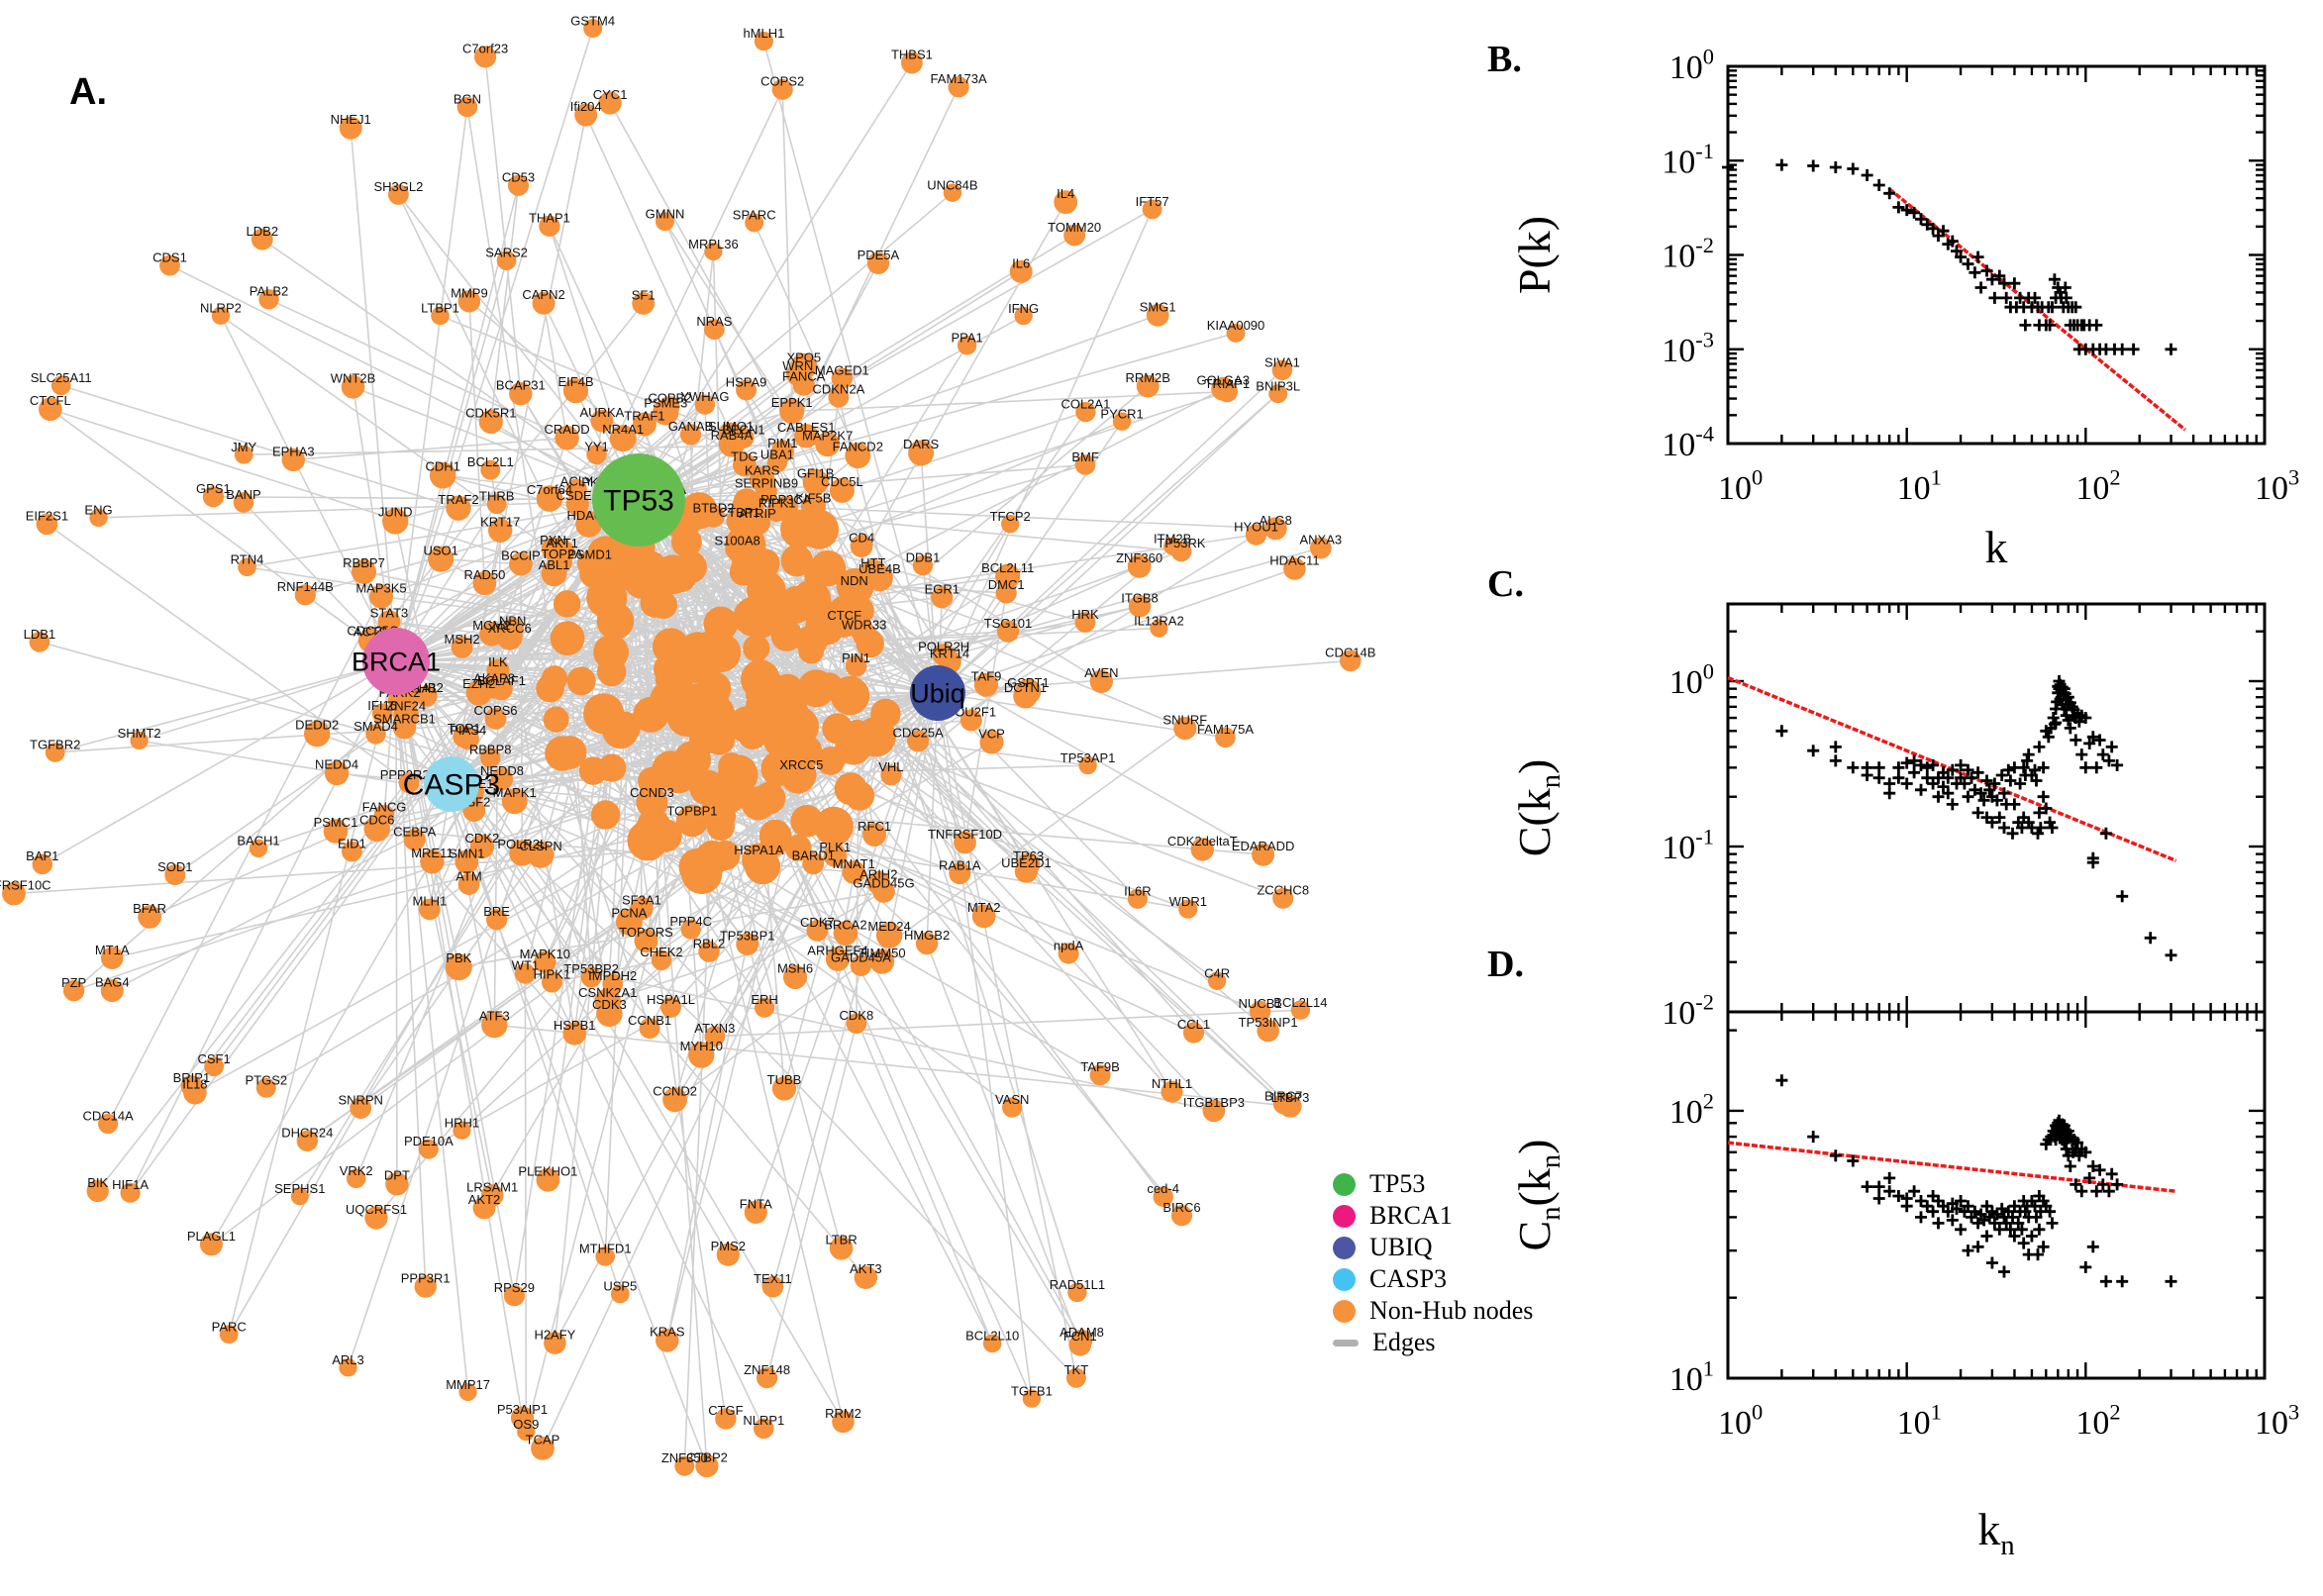  What do you see at coordinates (336, 822) in the screenshot?
I see `network-node-label: PSMC1` at bounding box center [336, 822].